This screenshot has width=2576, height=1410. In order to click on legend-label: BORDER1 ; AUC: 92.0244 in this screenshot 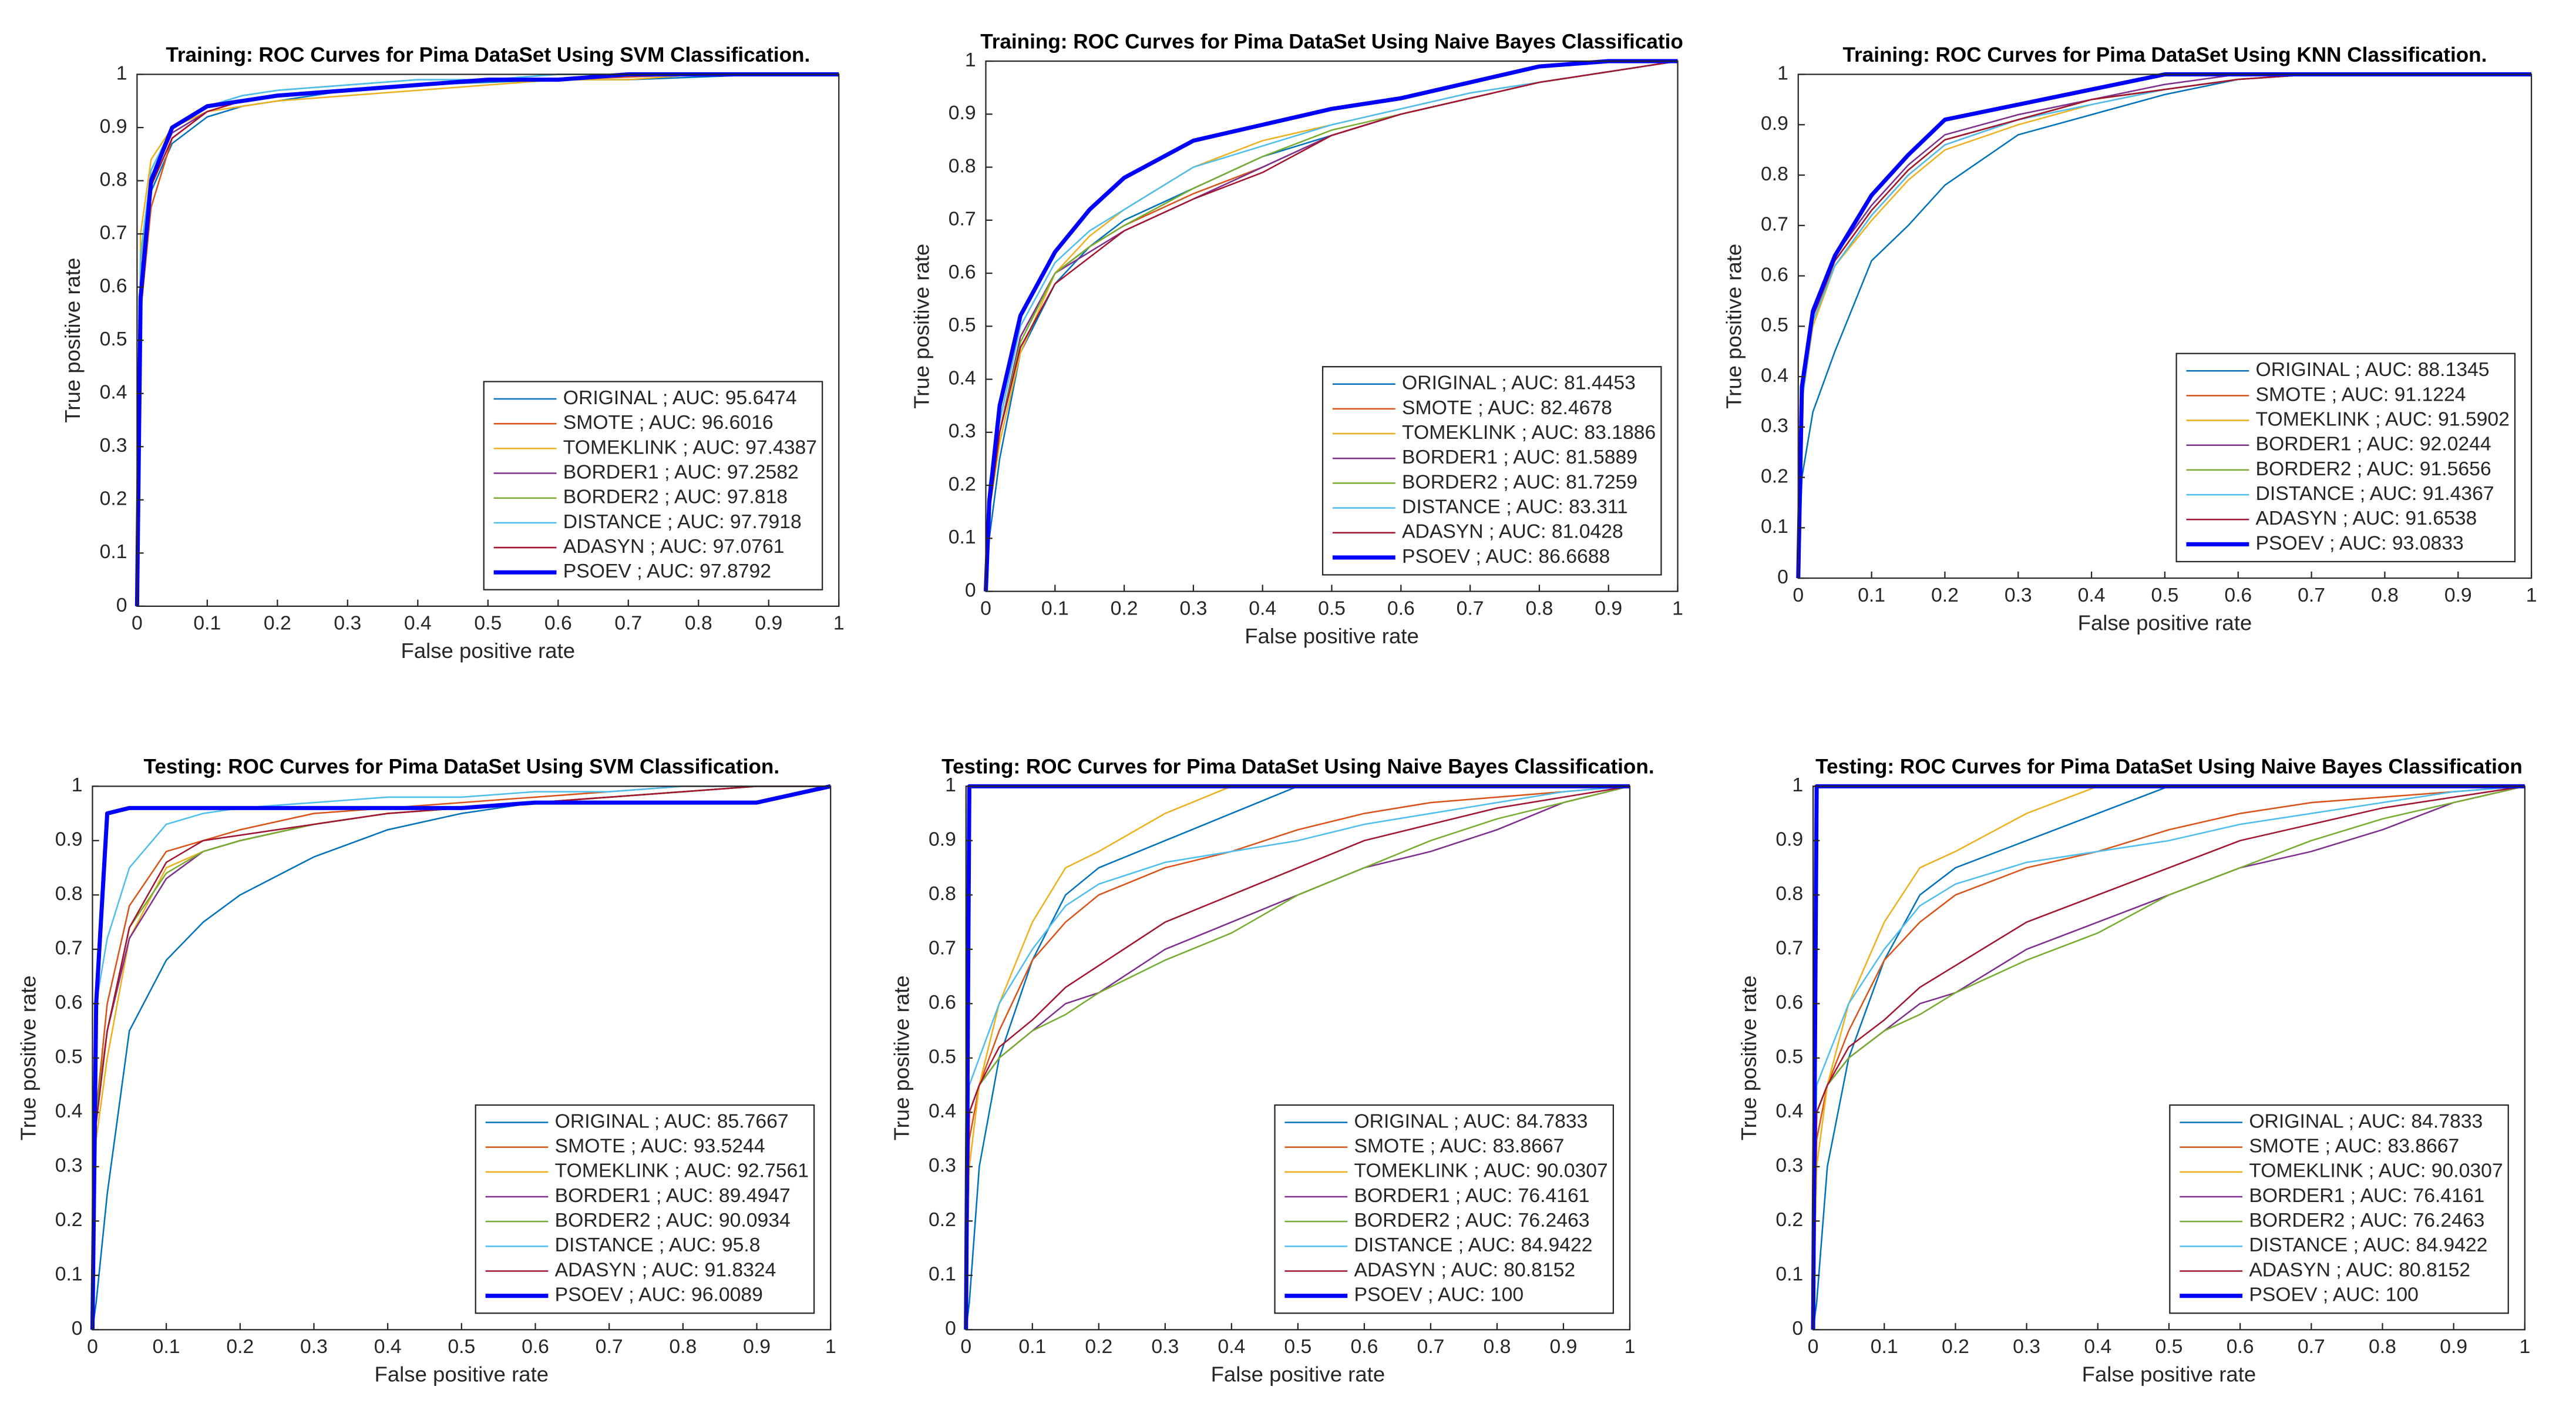, I will do `click(2373, 444)`.